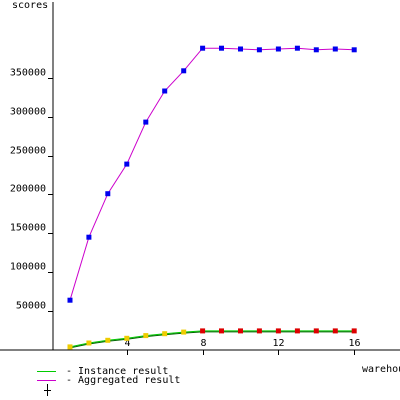 This screenshot has height=400, width=400. I want to click on y-tick-label: 350000, so click(28, 73).